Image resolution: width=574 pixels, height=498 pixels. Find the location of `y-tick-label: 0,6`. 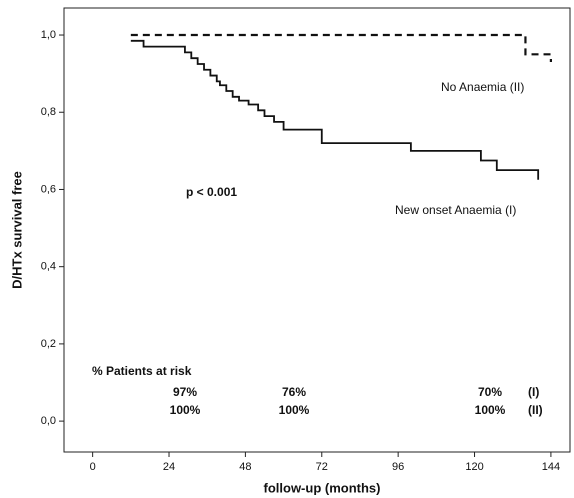

y-tick-label: 0,6 is located at coordinates (48, 189).